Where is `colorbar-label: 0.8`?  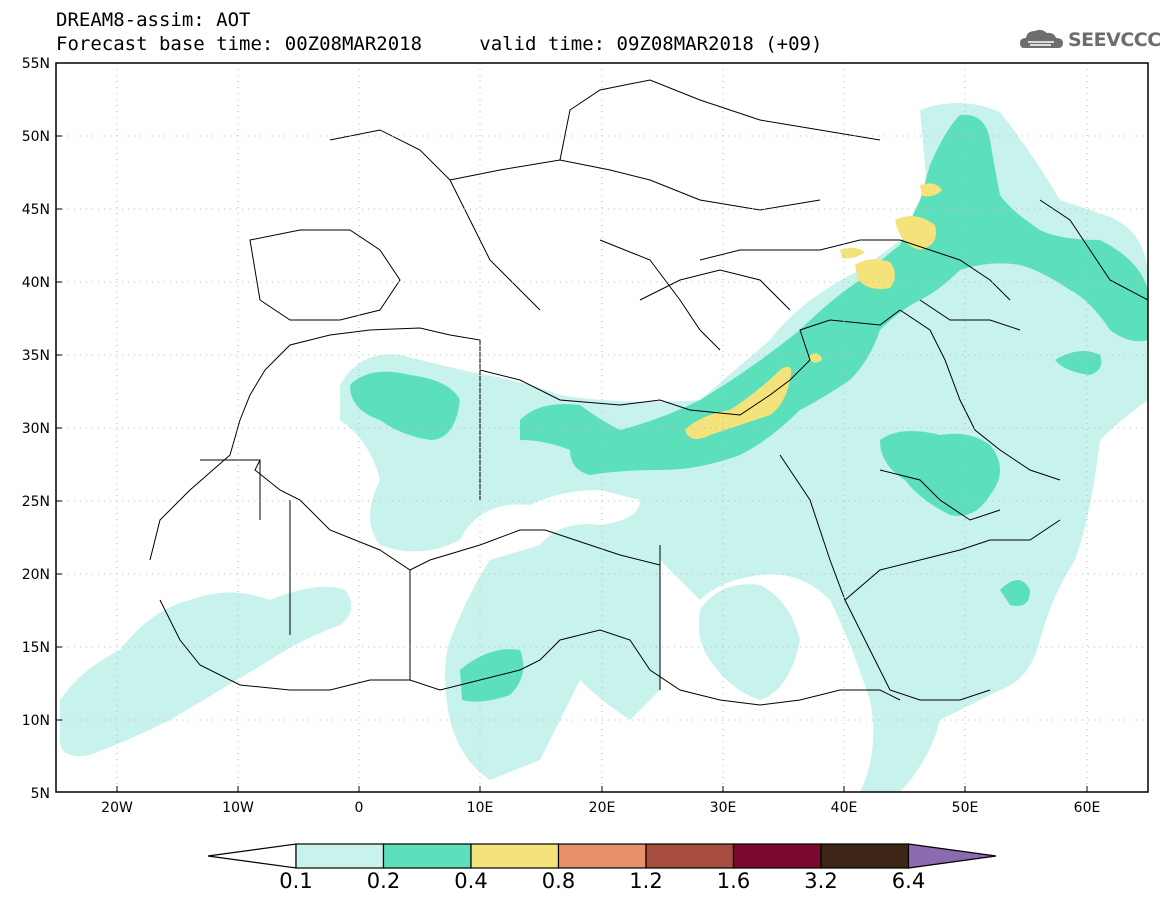 colorbar-label: 0.8 is located at coordinates (558, 881).